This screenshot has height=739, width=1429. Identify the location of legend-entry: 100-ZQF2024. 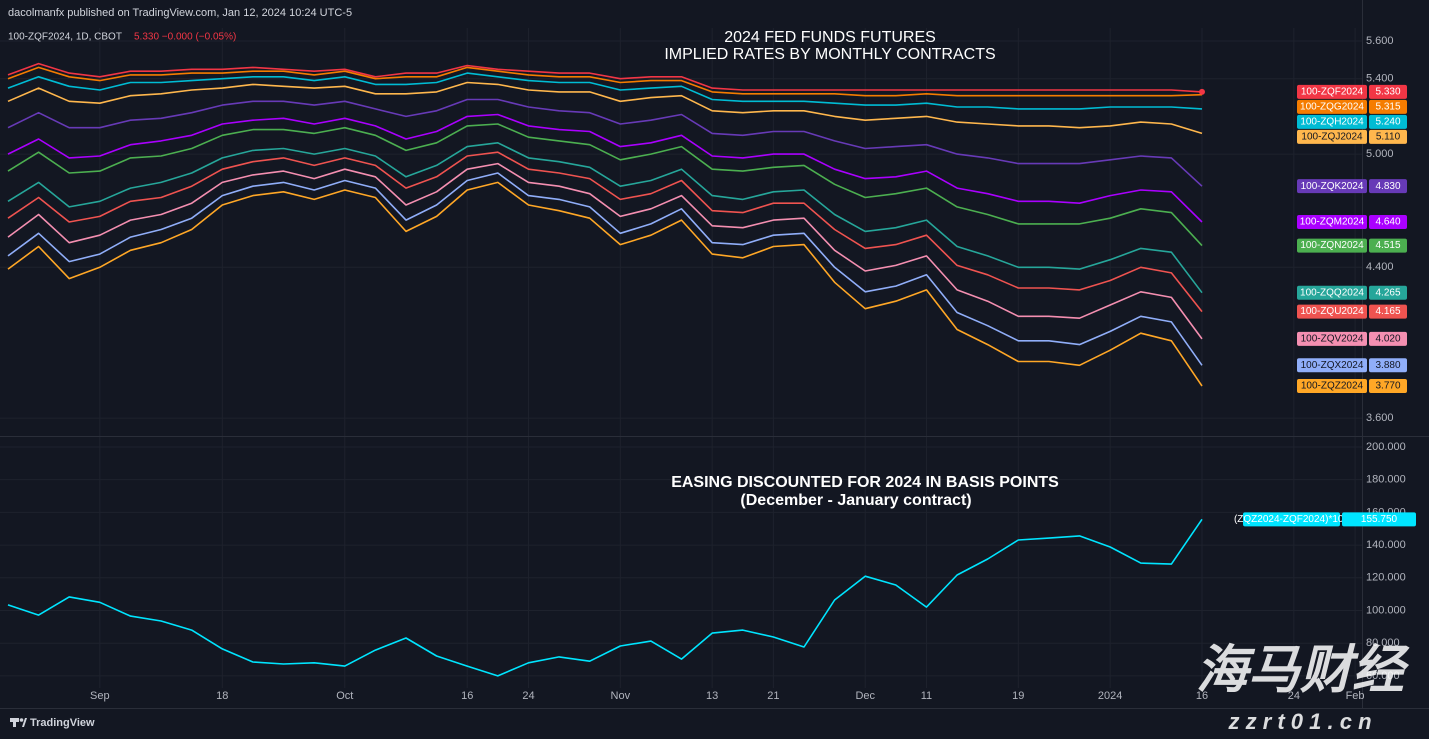
(1332, 92).